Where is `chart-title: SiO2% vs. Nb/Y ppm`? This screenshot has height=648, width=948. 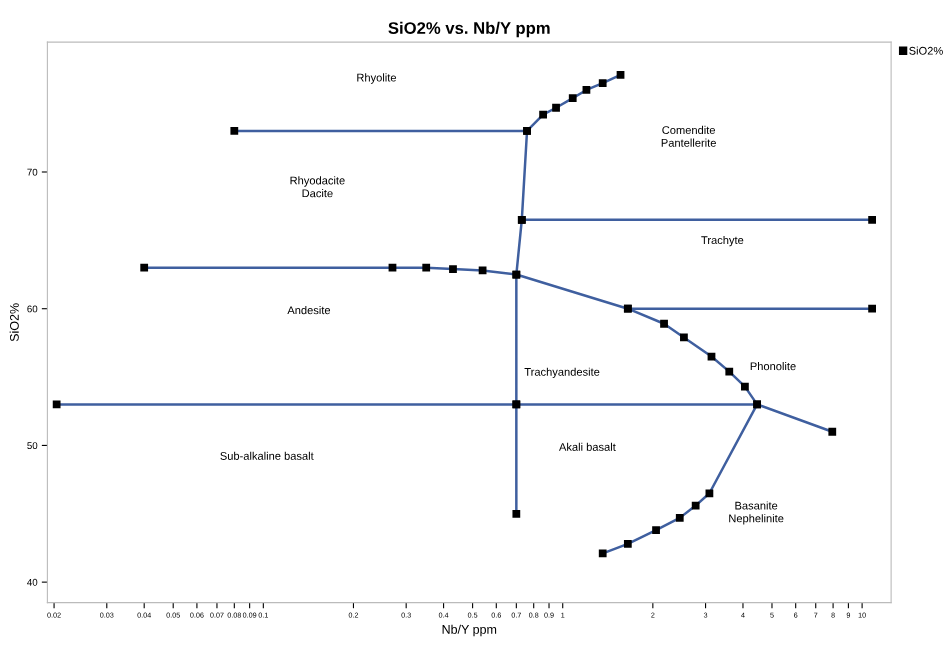
chart-title: SiO2% vs. Nb/Y ppm is located at coordinates (469, 29).